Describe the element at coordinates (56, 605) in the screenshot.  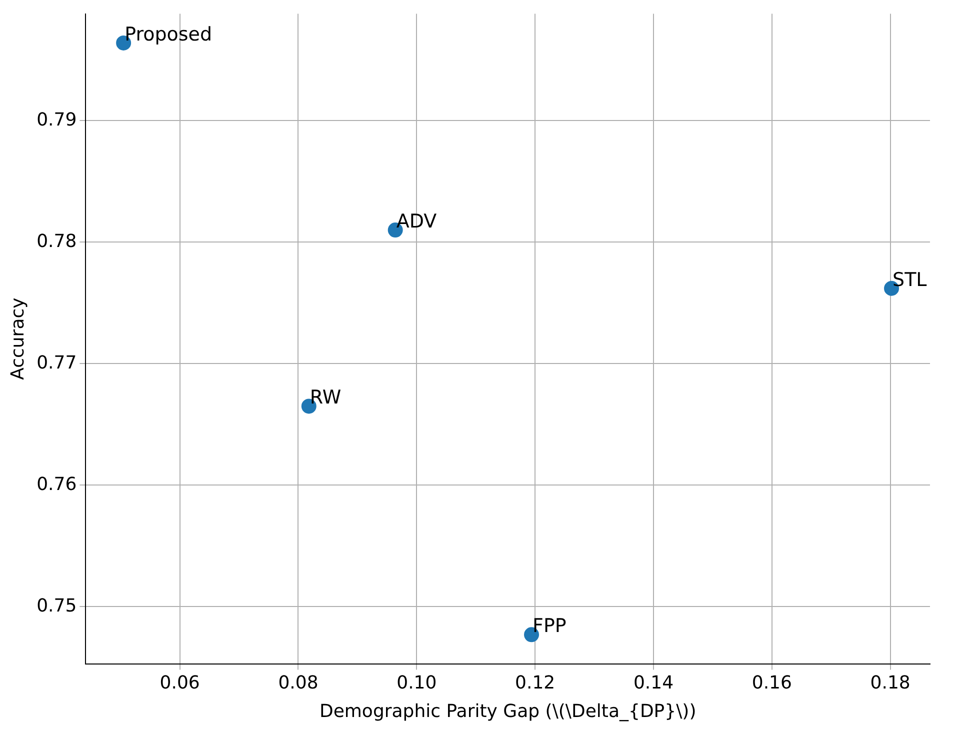
I see `y-tick-label: 0.75` at that location.